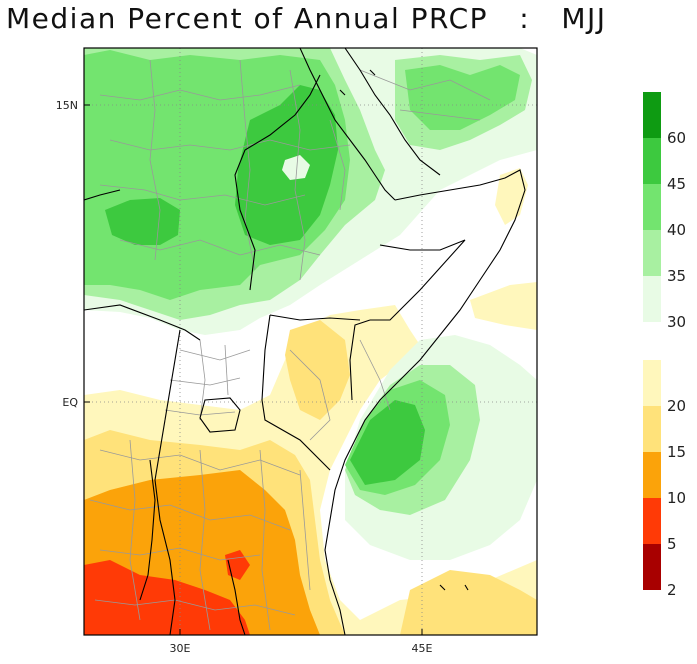 The width and height of the screenshot is (697, 664). Describe the element at coordinates (503, 306) in the screenshot. I see `yellow-20-east` at that location.